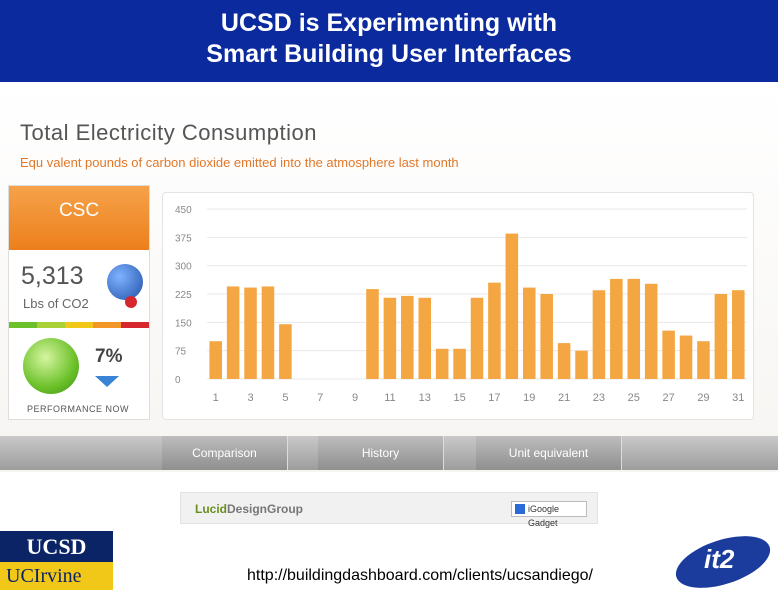 Image resolution: width=778 pixels, height=598 pixels. Describe the element at coordinates (389, 23) in the screenshot. I see `banner-line-1: UCSD is Experimenting with` at that location.